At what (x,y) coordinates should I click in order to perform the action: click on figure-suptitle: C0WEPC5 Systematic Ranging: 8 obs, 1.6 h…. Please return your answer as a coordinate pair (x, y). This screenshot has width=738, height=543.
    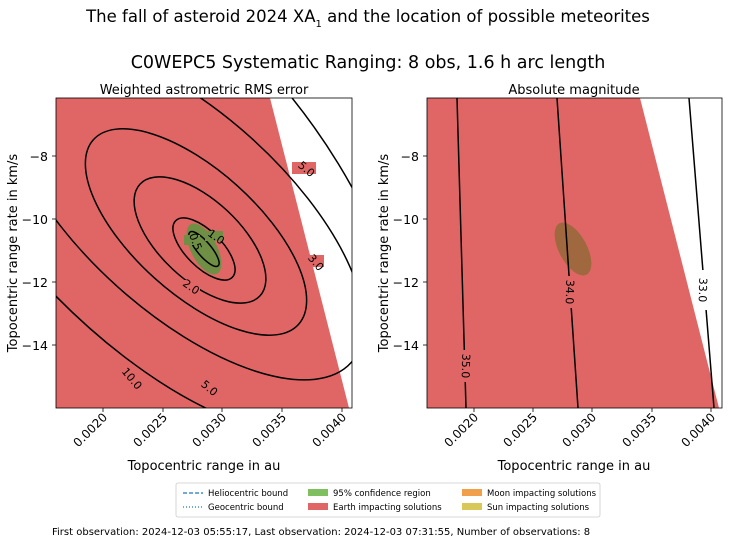
    Looking at the image, I should click on (368, 63).